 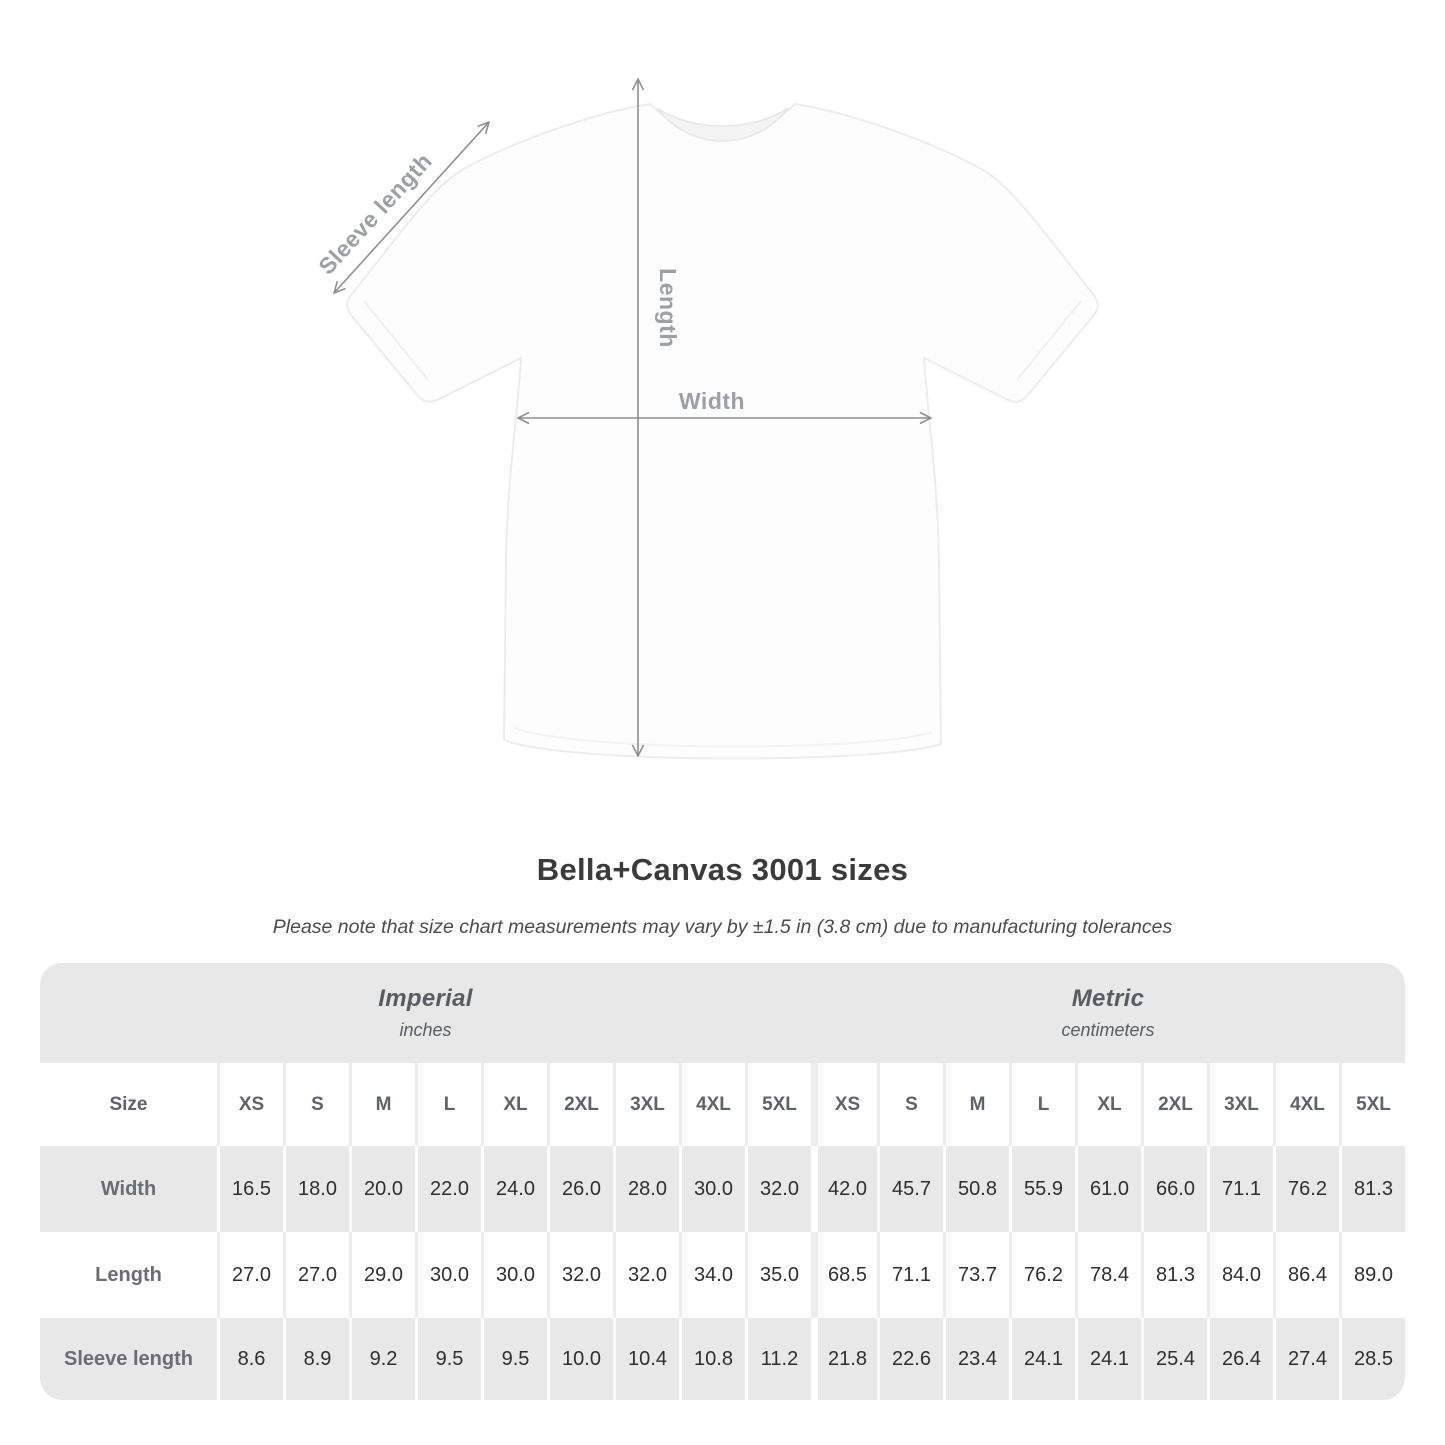 What do you see at coordinates (128, 1275) in the screenshot?
I see `row-label: Length` at bounding box center [128, 1275].